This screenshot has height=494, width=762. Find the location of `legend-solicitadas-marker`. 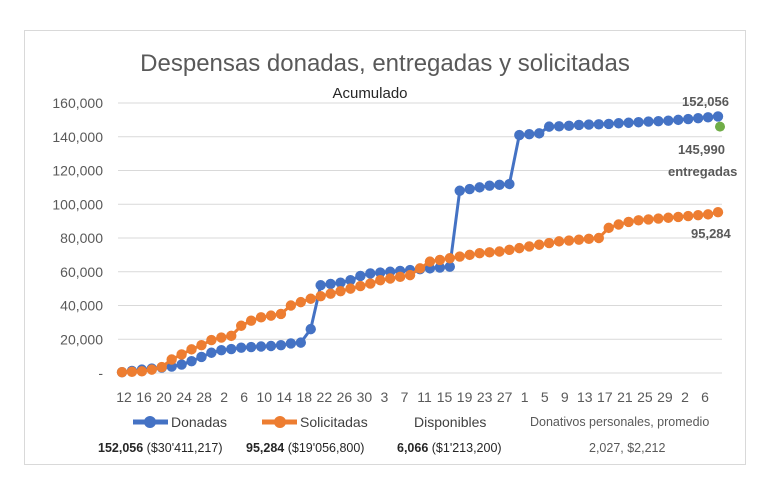

legend-solicitadas-marker is located at coordinates (280, 422).